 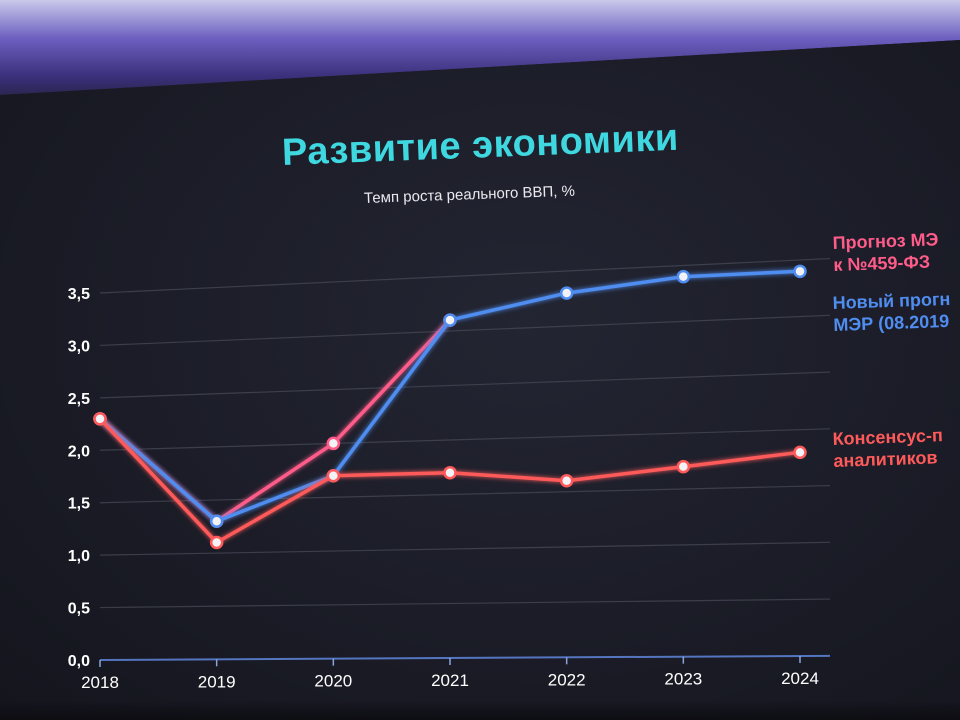 I want to click on x-tick-label: 2023, so click(x=683, y=679).